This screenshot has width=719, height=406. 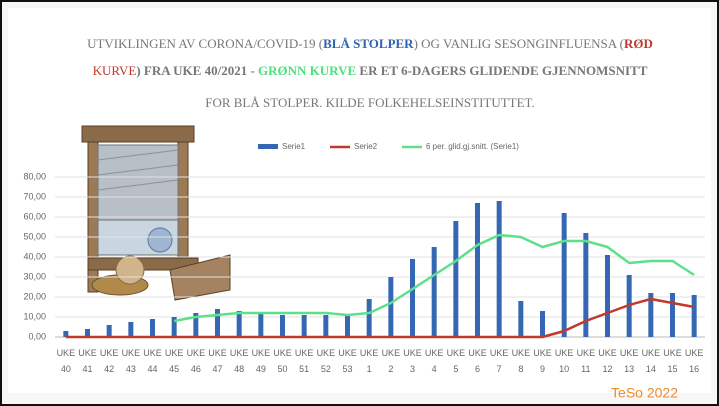 What do you see at coordinates (629, 361) in the screenshot?
I see `x-tick-label: UKE 13` at bounding box center [629, 361].